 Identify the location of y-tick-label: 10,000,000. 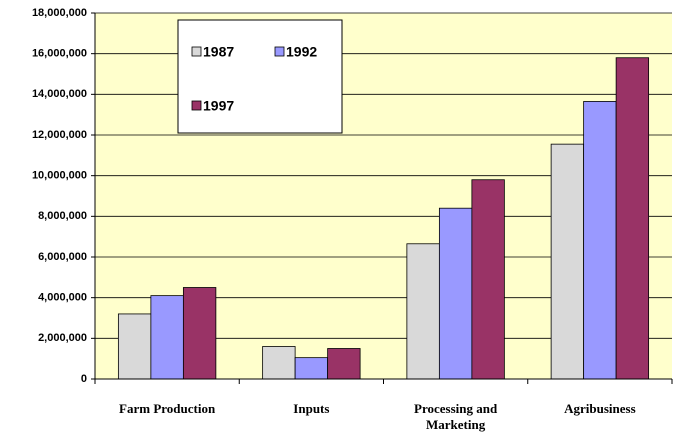
(59, 176).